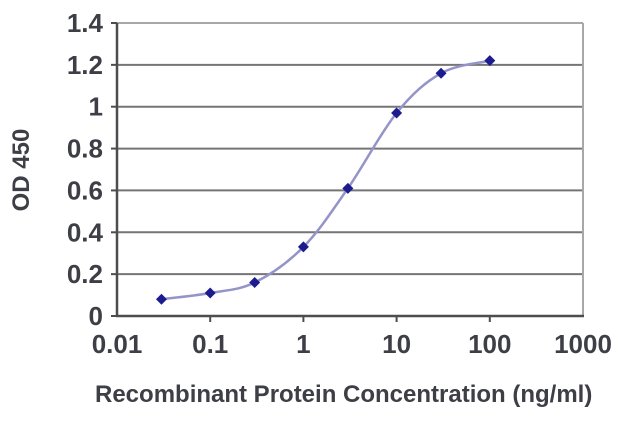 The width and height of the screenshot is (640, 427). Describe the element at coordinates (21, 170) in the screenshot. I see `y-axis-title: OD 450` at that location.